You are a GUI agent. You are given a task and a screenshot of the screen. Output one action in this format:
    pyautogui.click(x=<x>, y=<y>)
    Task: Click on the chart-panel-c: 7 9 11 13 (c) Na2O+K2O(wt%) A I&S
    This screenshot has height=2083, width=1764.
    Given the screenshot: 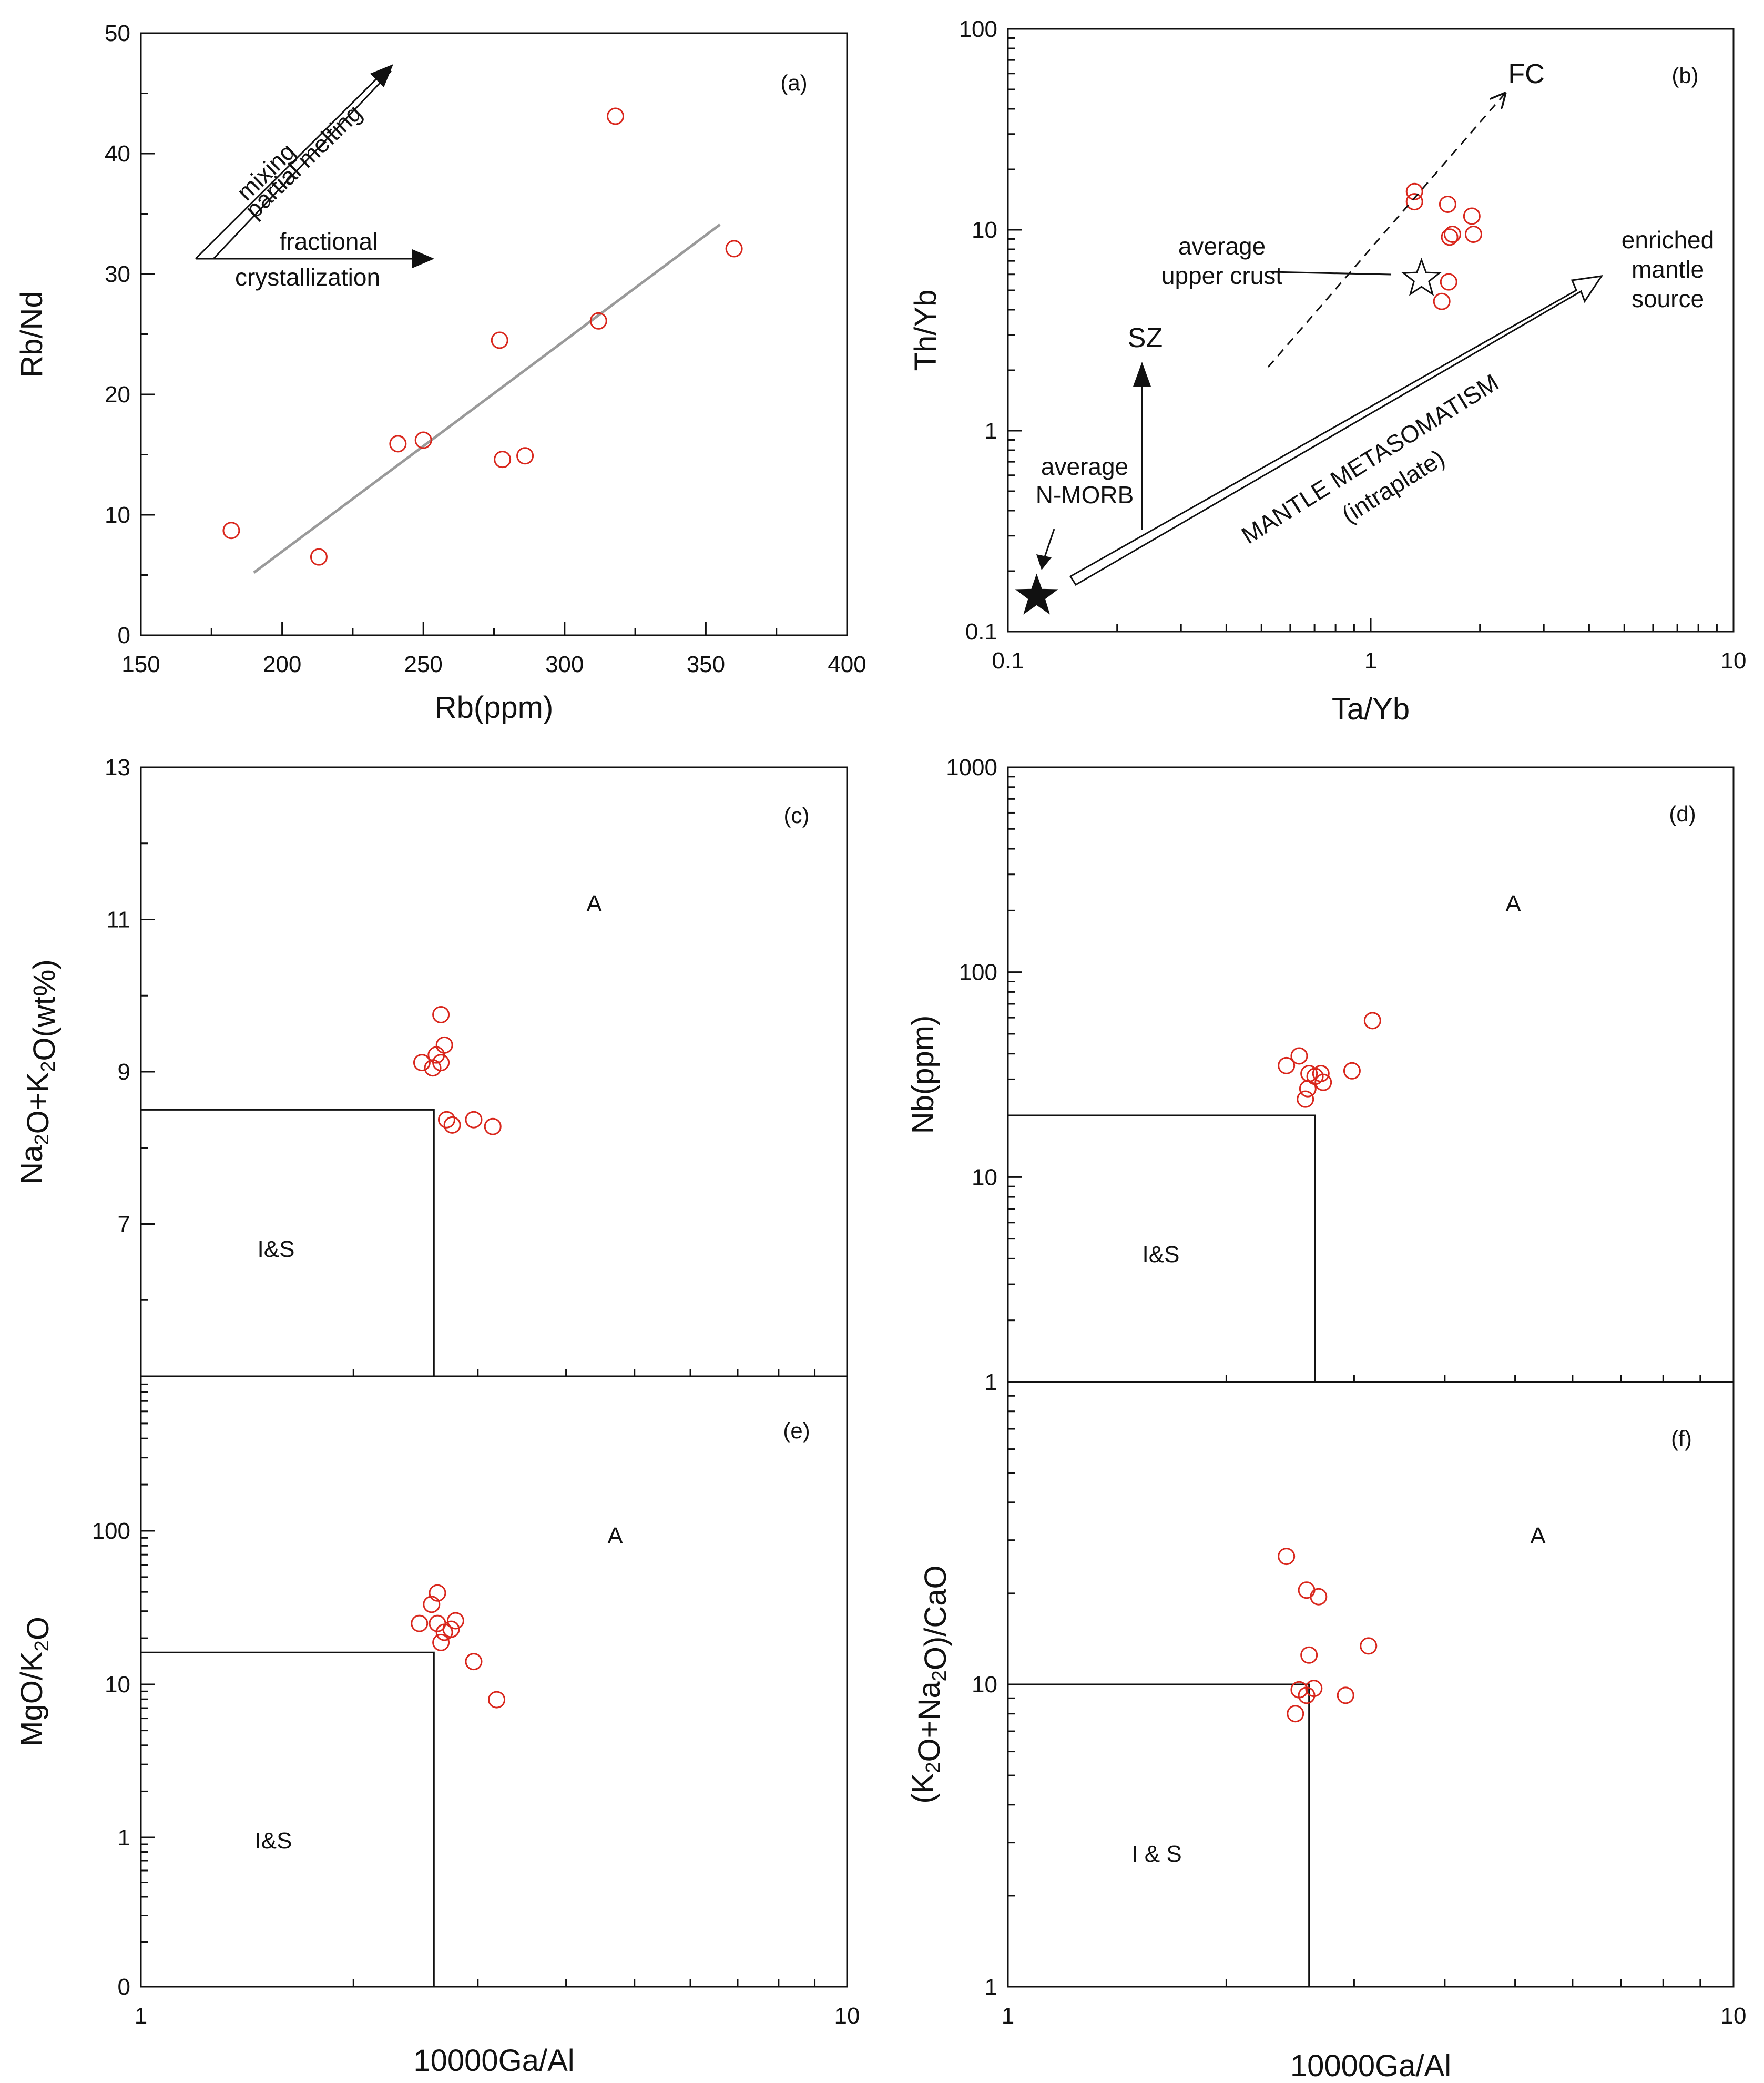 What is the action you would take?
    pyautogui.click(x=431, y=1066)
    